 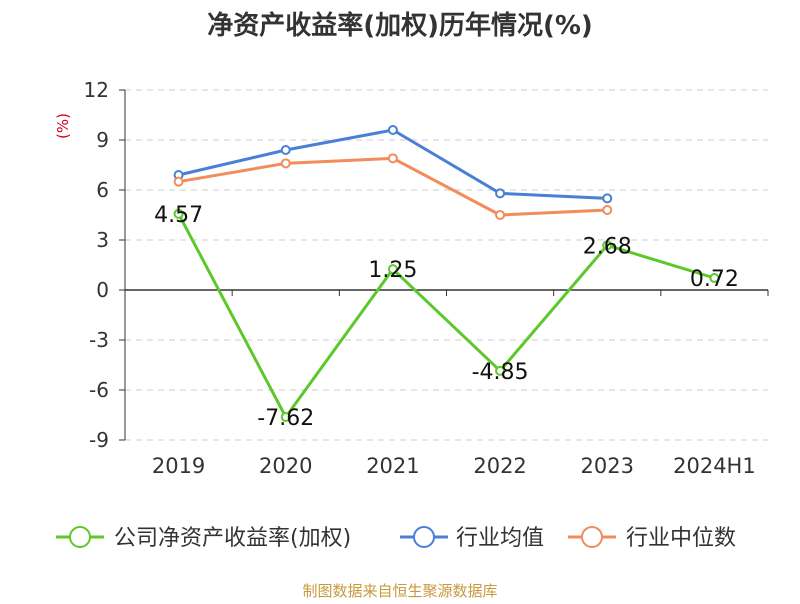 I want to click on y-tick-label: 9, so click(x=102, y=140).